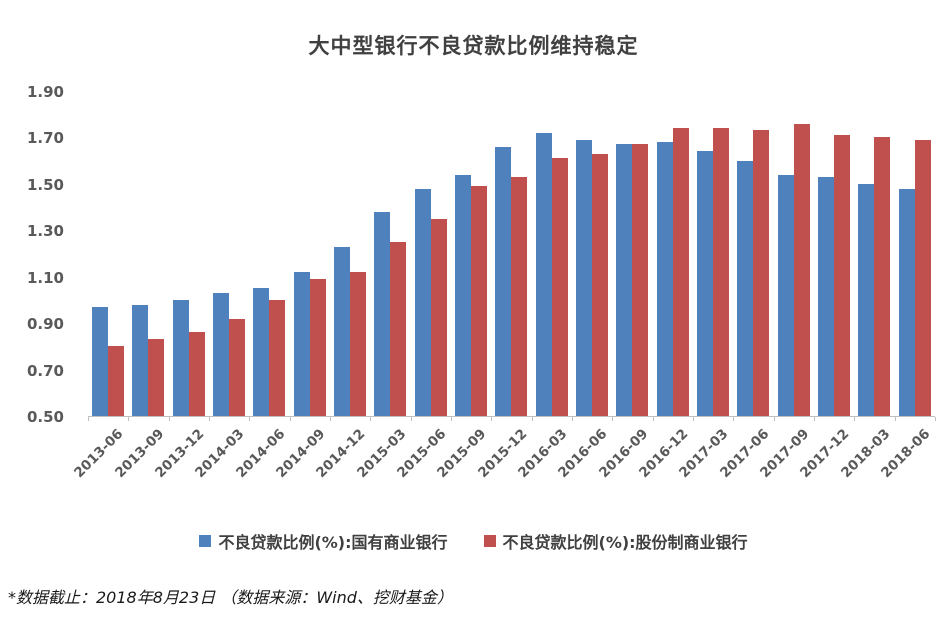 The width and height of the screenshot is (947, 618). What do you see at coordinates (45, 92) in the screenshot?
I see `y-axis-tick-label: 1.90` at bounding box center [45, 92].